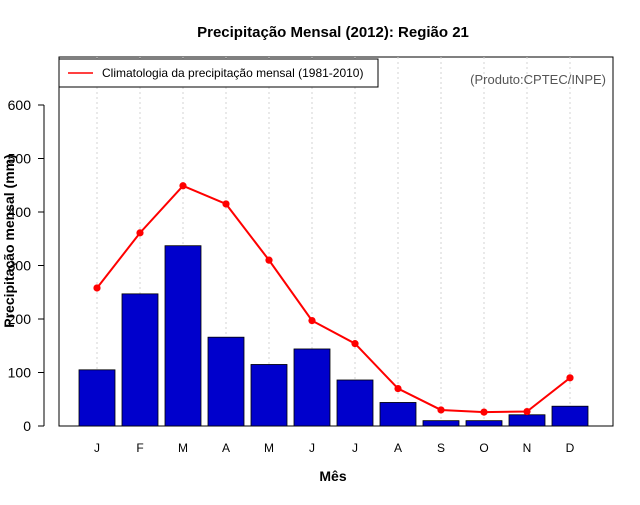  Describe the element at coordinates (20, 373) in the screenshot. I see `y-tick-label: 100` at that location.